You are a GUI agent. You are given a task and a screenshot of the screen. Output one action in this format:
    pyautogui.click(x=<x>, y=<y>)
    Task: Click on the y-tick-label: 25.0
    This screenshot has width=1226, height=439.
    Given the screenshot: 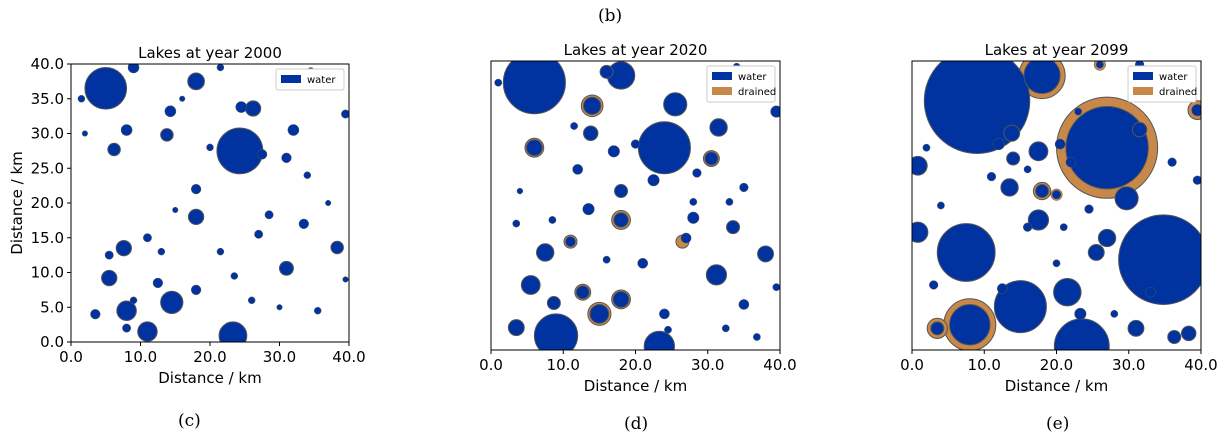 What is the action you would take?
    pyautogui.click(x=47, y=168)
    